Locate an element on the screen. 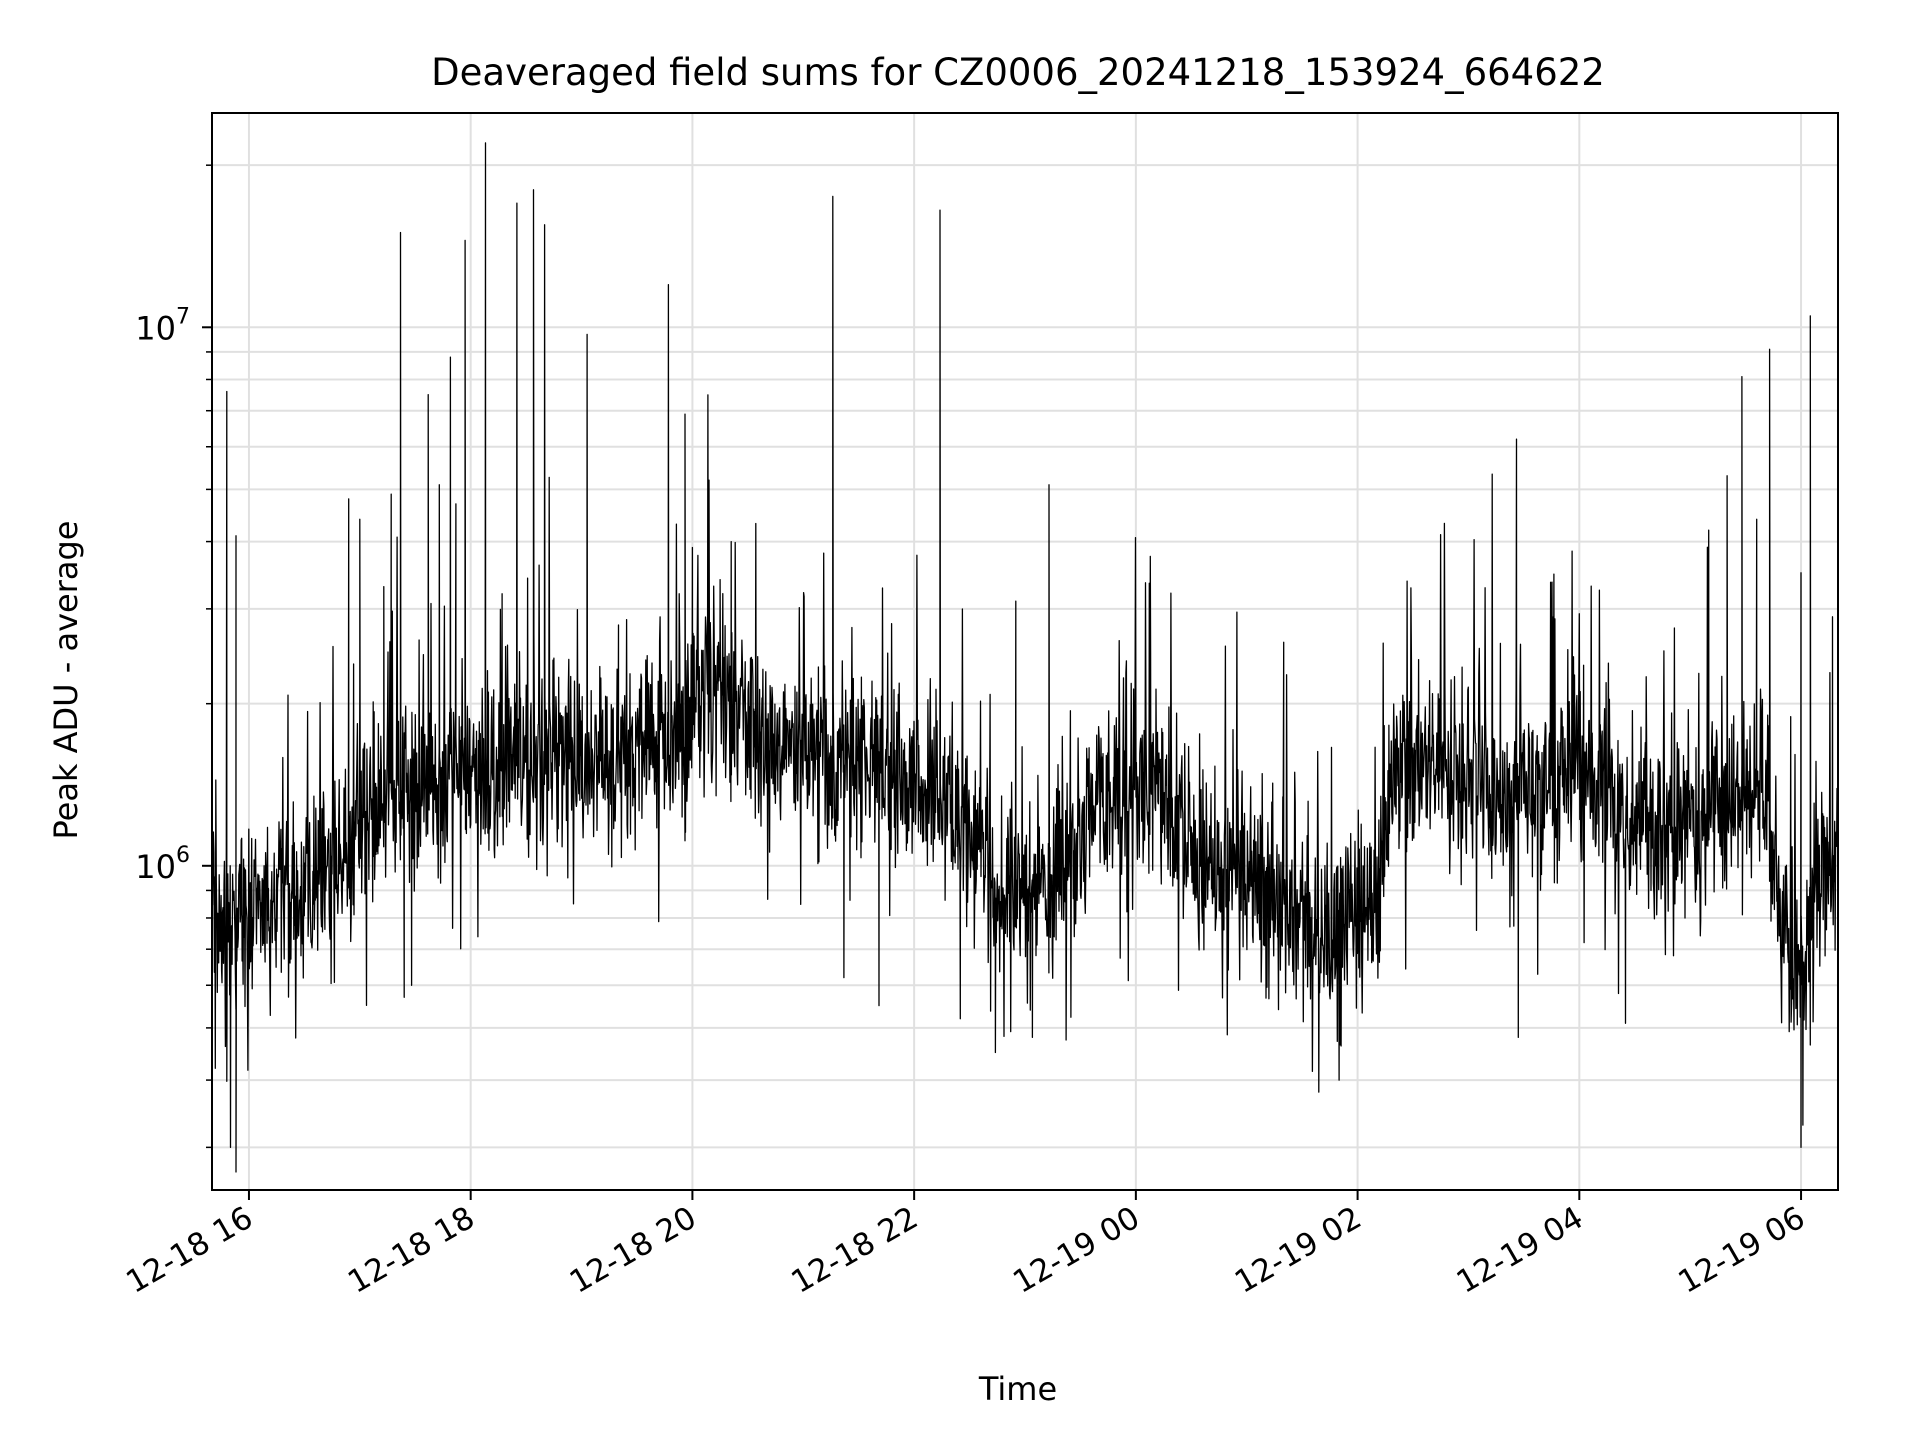  y-axis-label: Peak ADU - average is located at coordinates (66, 680).